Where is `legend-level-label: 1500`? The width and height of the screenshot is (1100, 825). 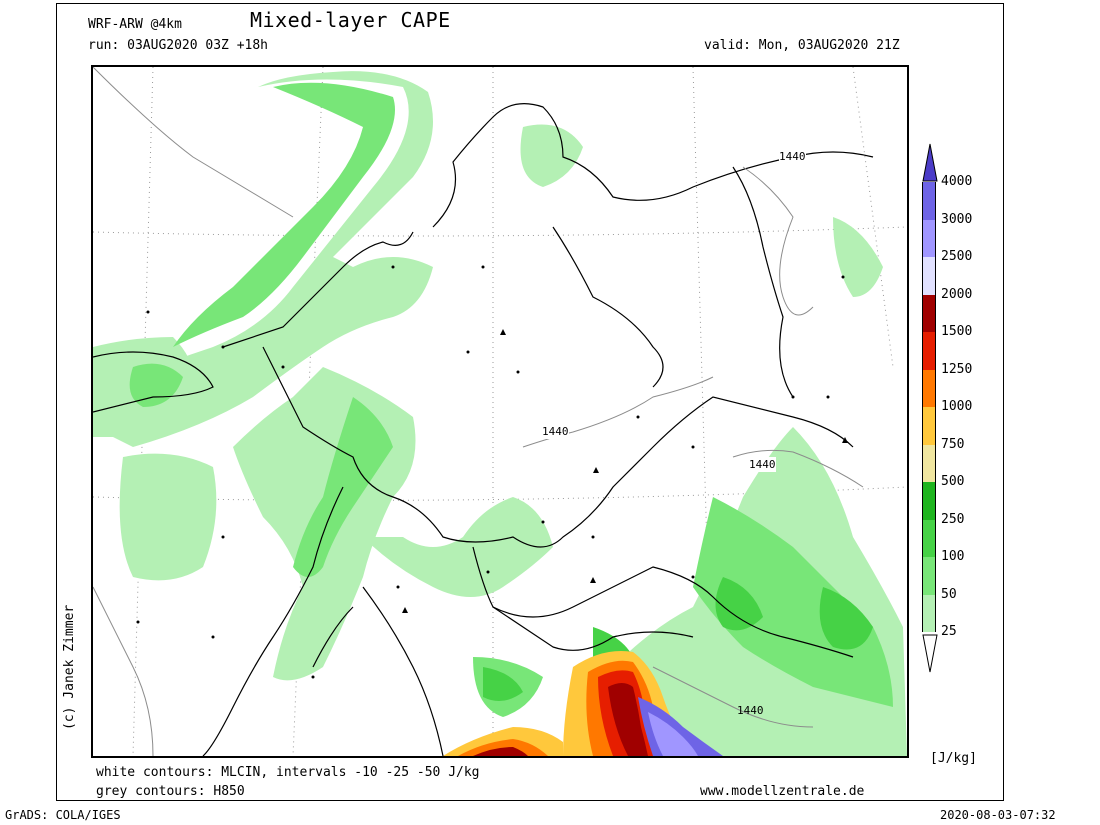 legend-level-label: 1500 is located at coordinates (957, 331).